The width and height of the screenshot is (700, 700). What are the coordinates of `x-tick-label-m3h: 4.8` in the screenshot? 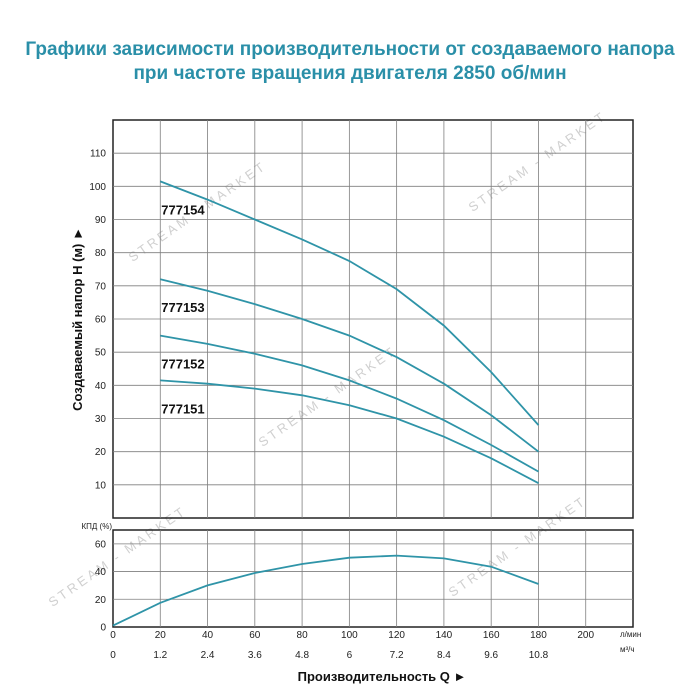 It's located at (302, 655).